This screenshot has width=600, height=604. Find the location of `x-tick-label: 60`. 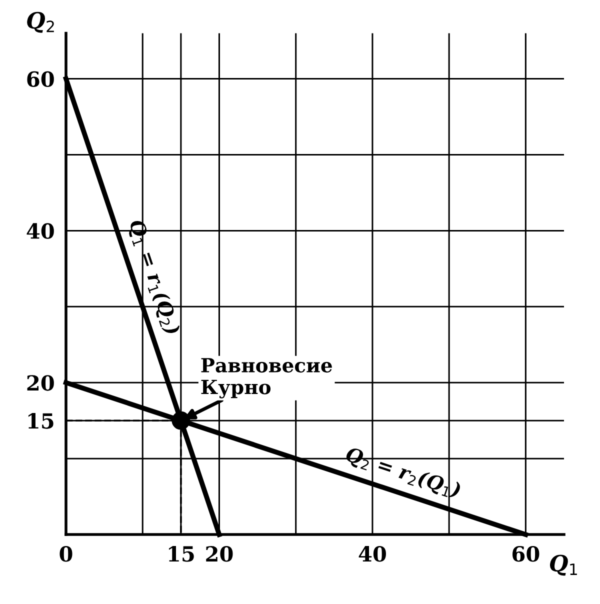

x-tick-label: 60 is located at coordinates (526, 554).